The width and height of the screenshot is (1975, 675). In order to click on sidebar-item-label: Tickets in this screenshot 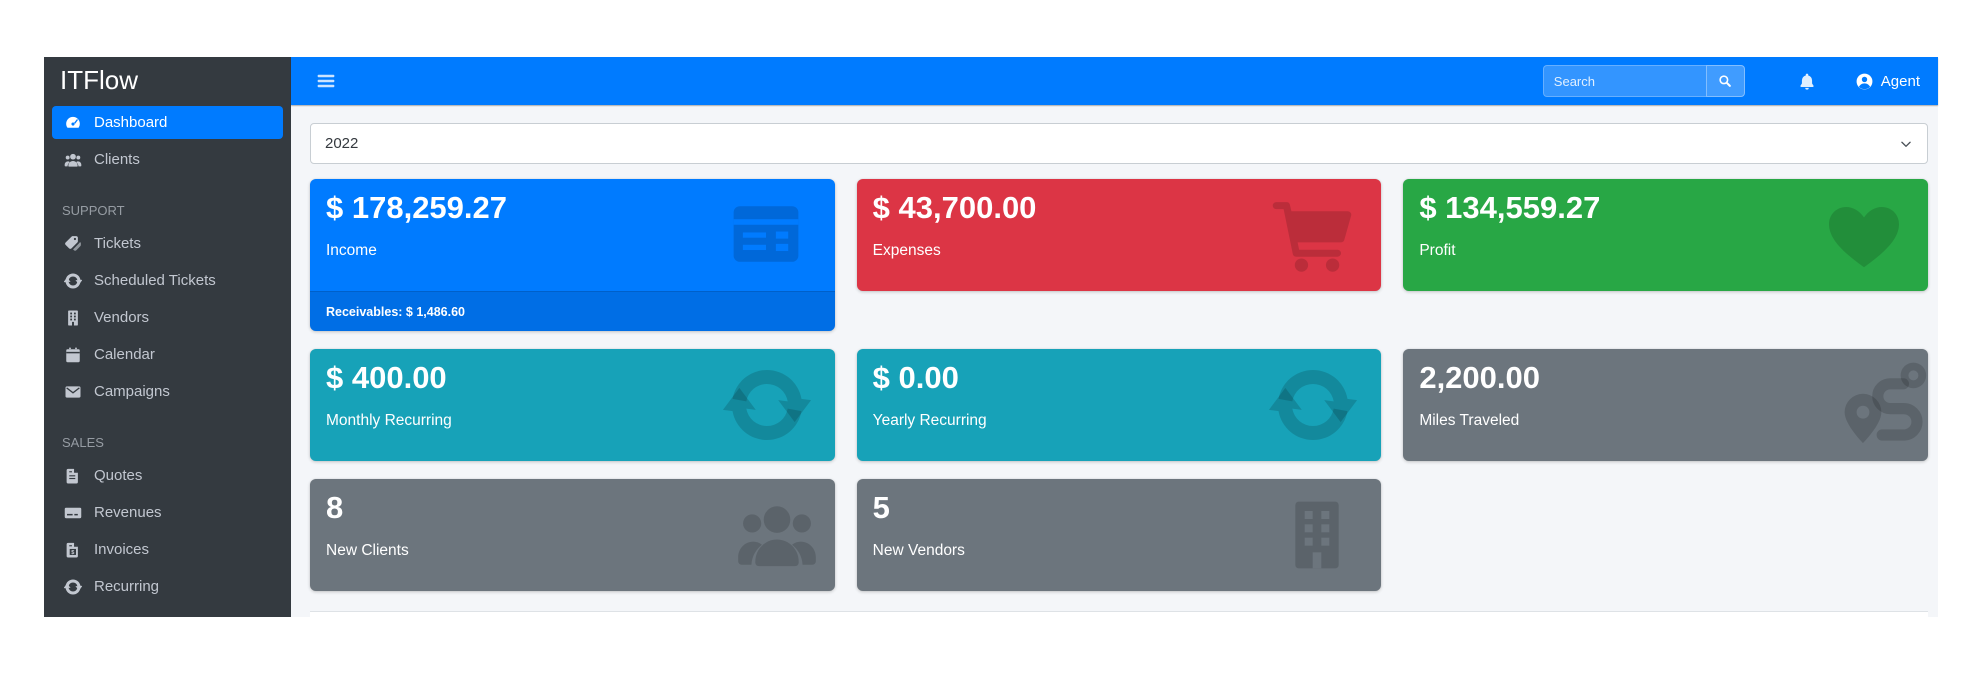, I will do `click(117, 244)`.